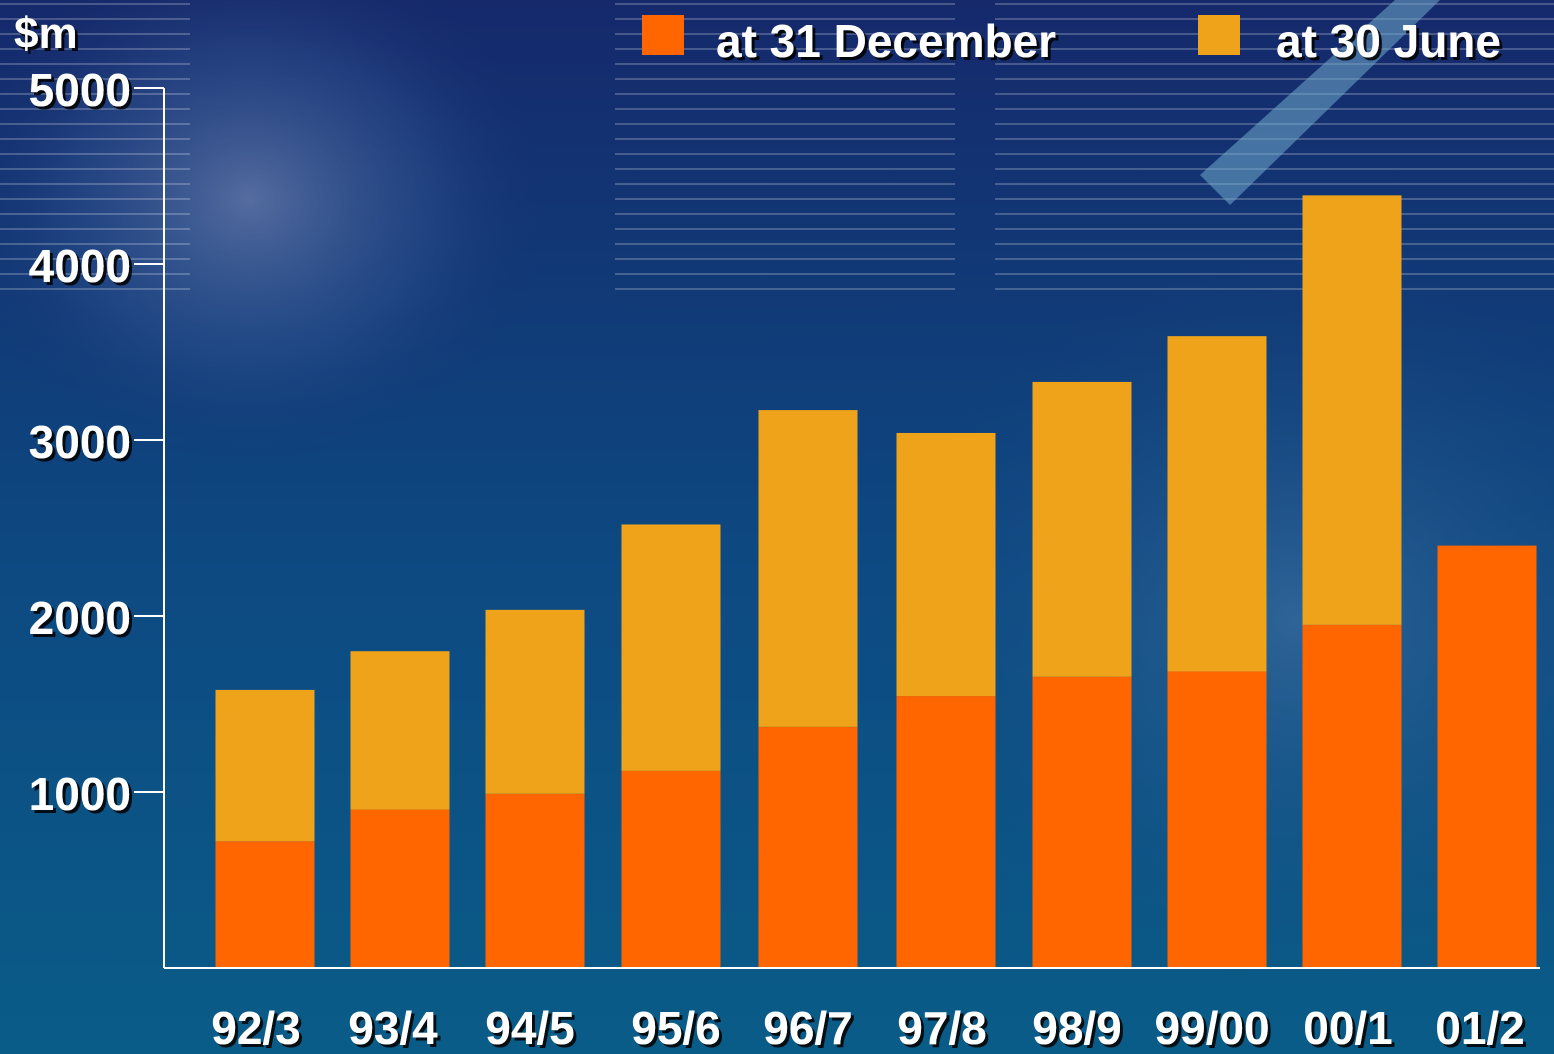 Image resolution: width=1554 pixels, height=1054 pixels. Describe the element at coordinates (1348, 1028) in the screenshot. I see `x-tick-label-00-1: 00/1` at that location.